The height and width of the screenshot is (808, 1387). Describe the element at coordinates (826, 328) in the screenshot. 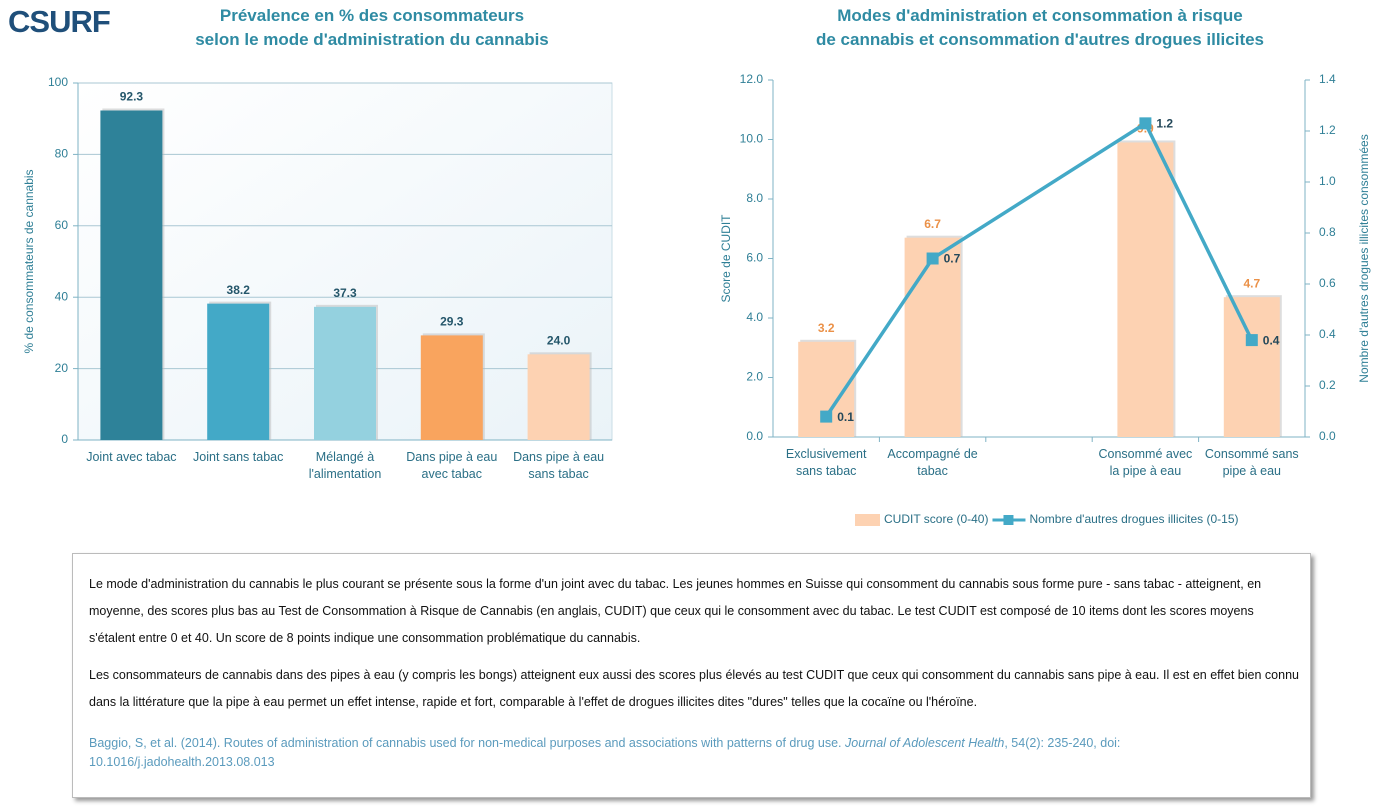

I see `value-label: 3.2` at that location.